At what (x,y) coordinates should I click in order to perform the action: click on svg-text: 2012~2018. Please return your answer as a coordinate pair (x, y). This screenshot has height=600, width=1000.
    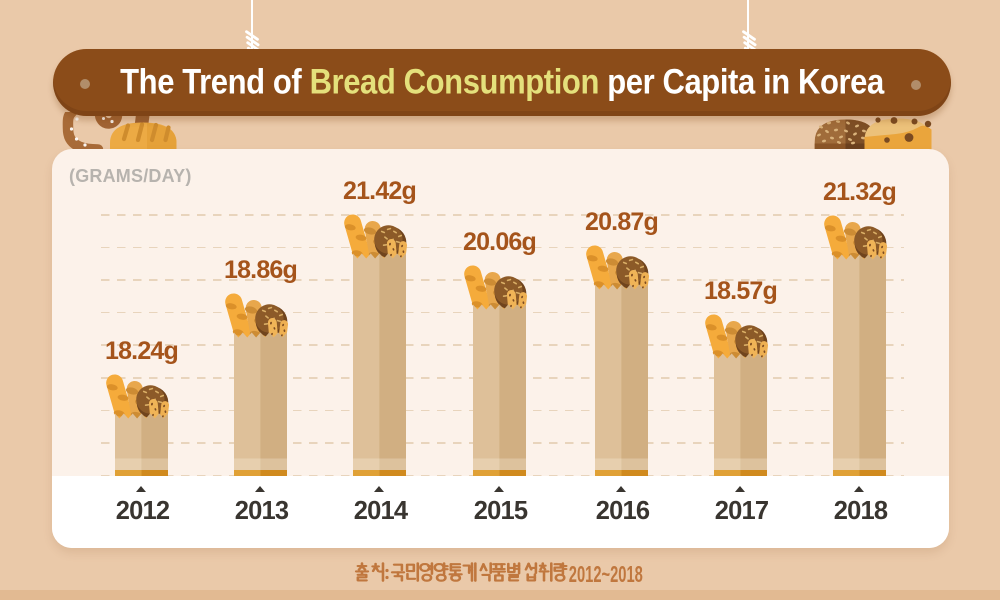
    Looking at the image, I should click on (606, 574).